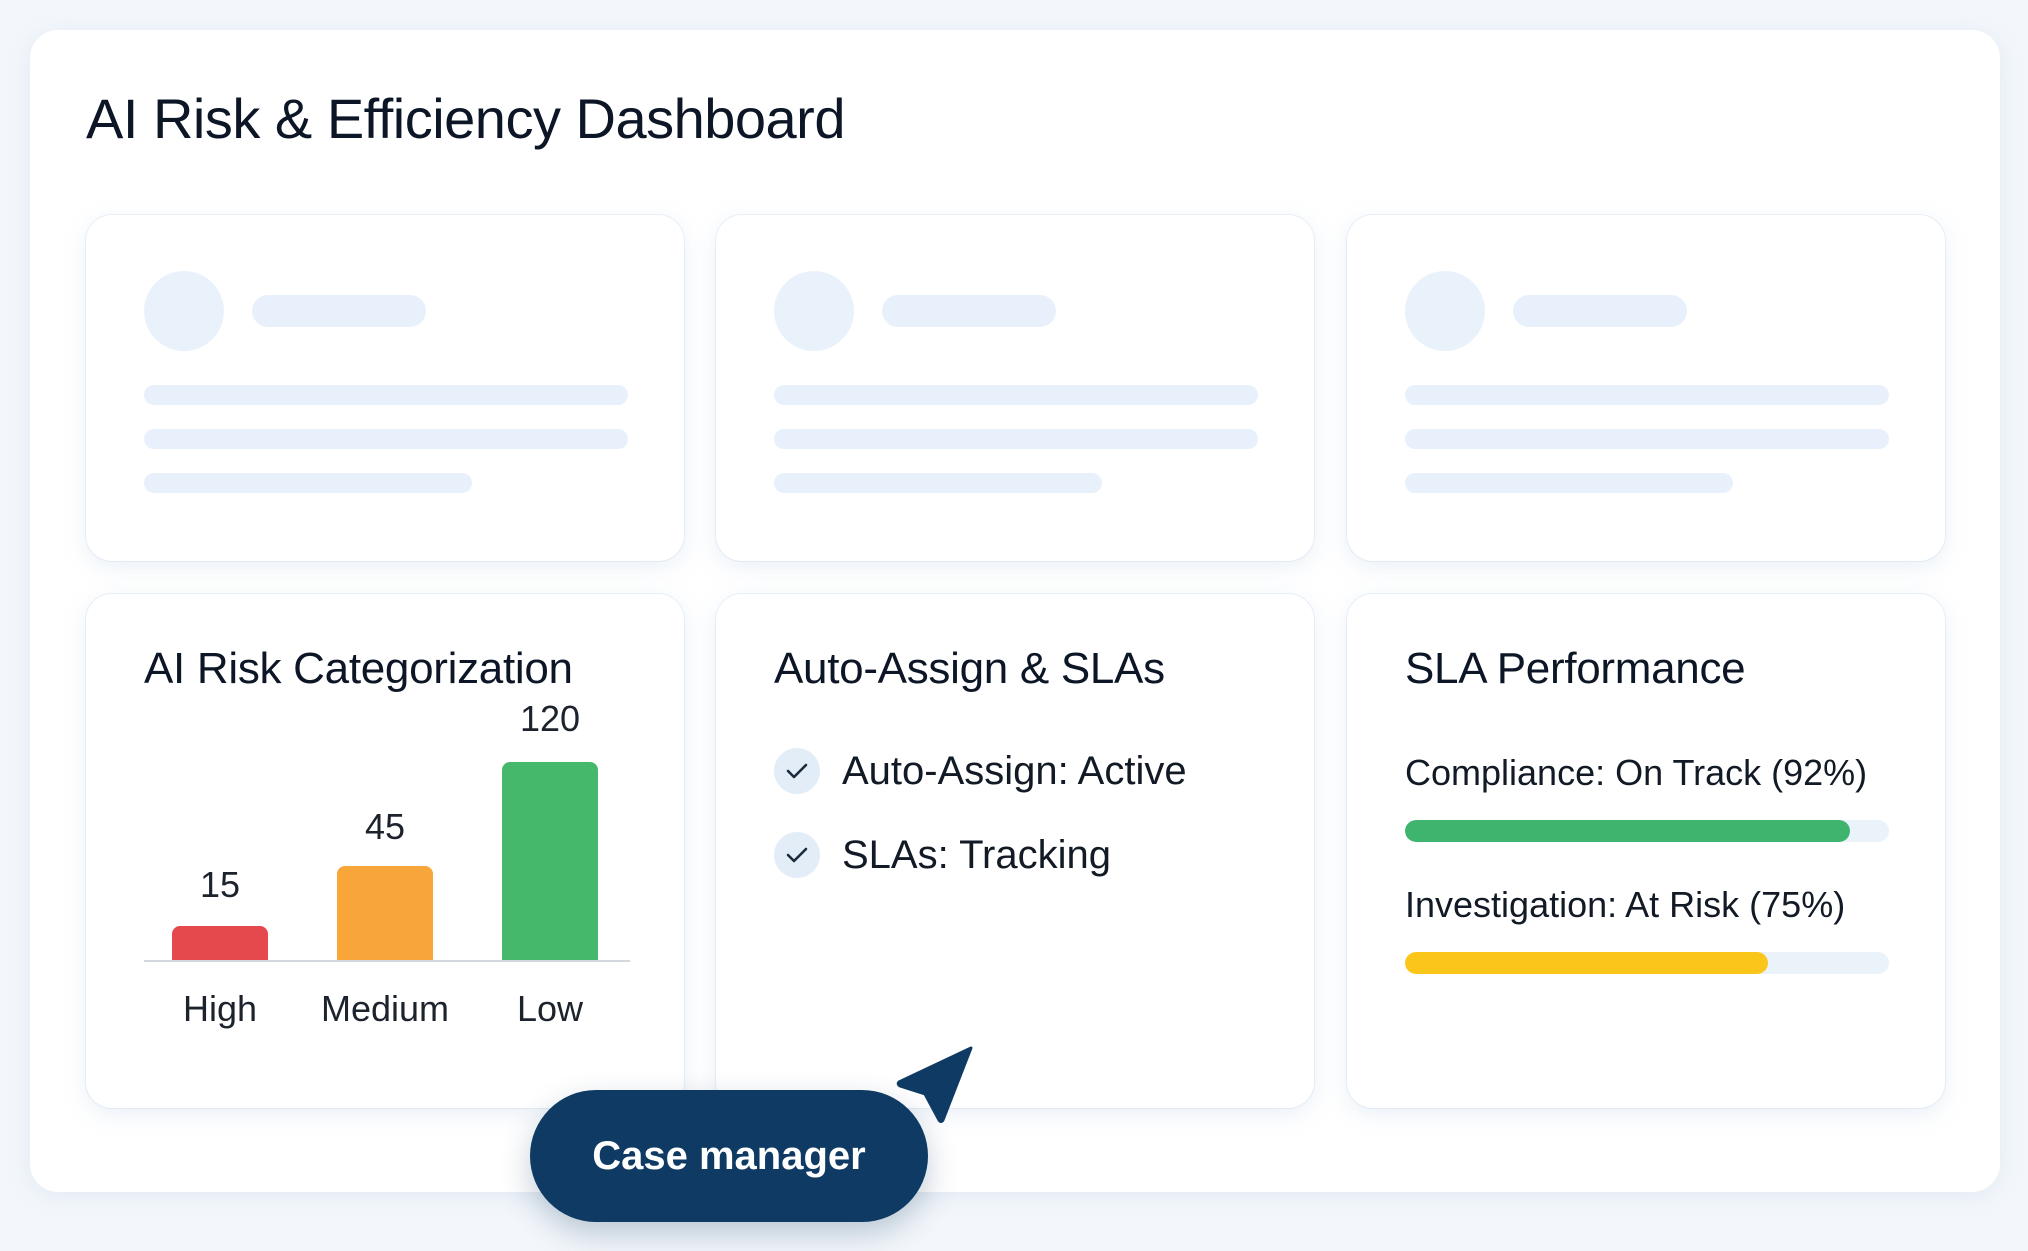  I want to click on case-manager-button: Case manager, so click(729, 1156).